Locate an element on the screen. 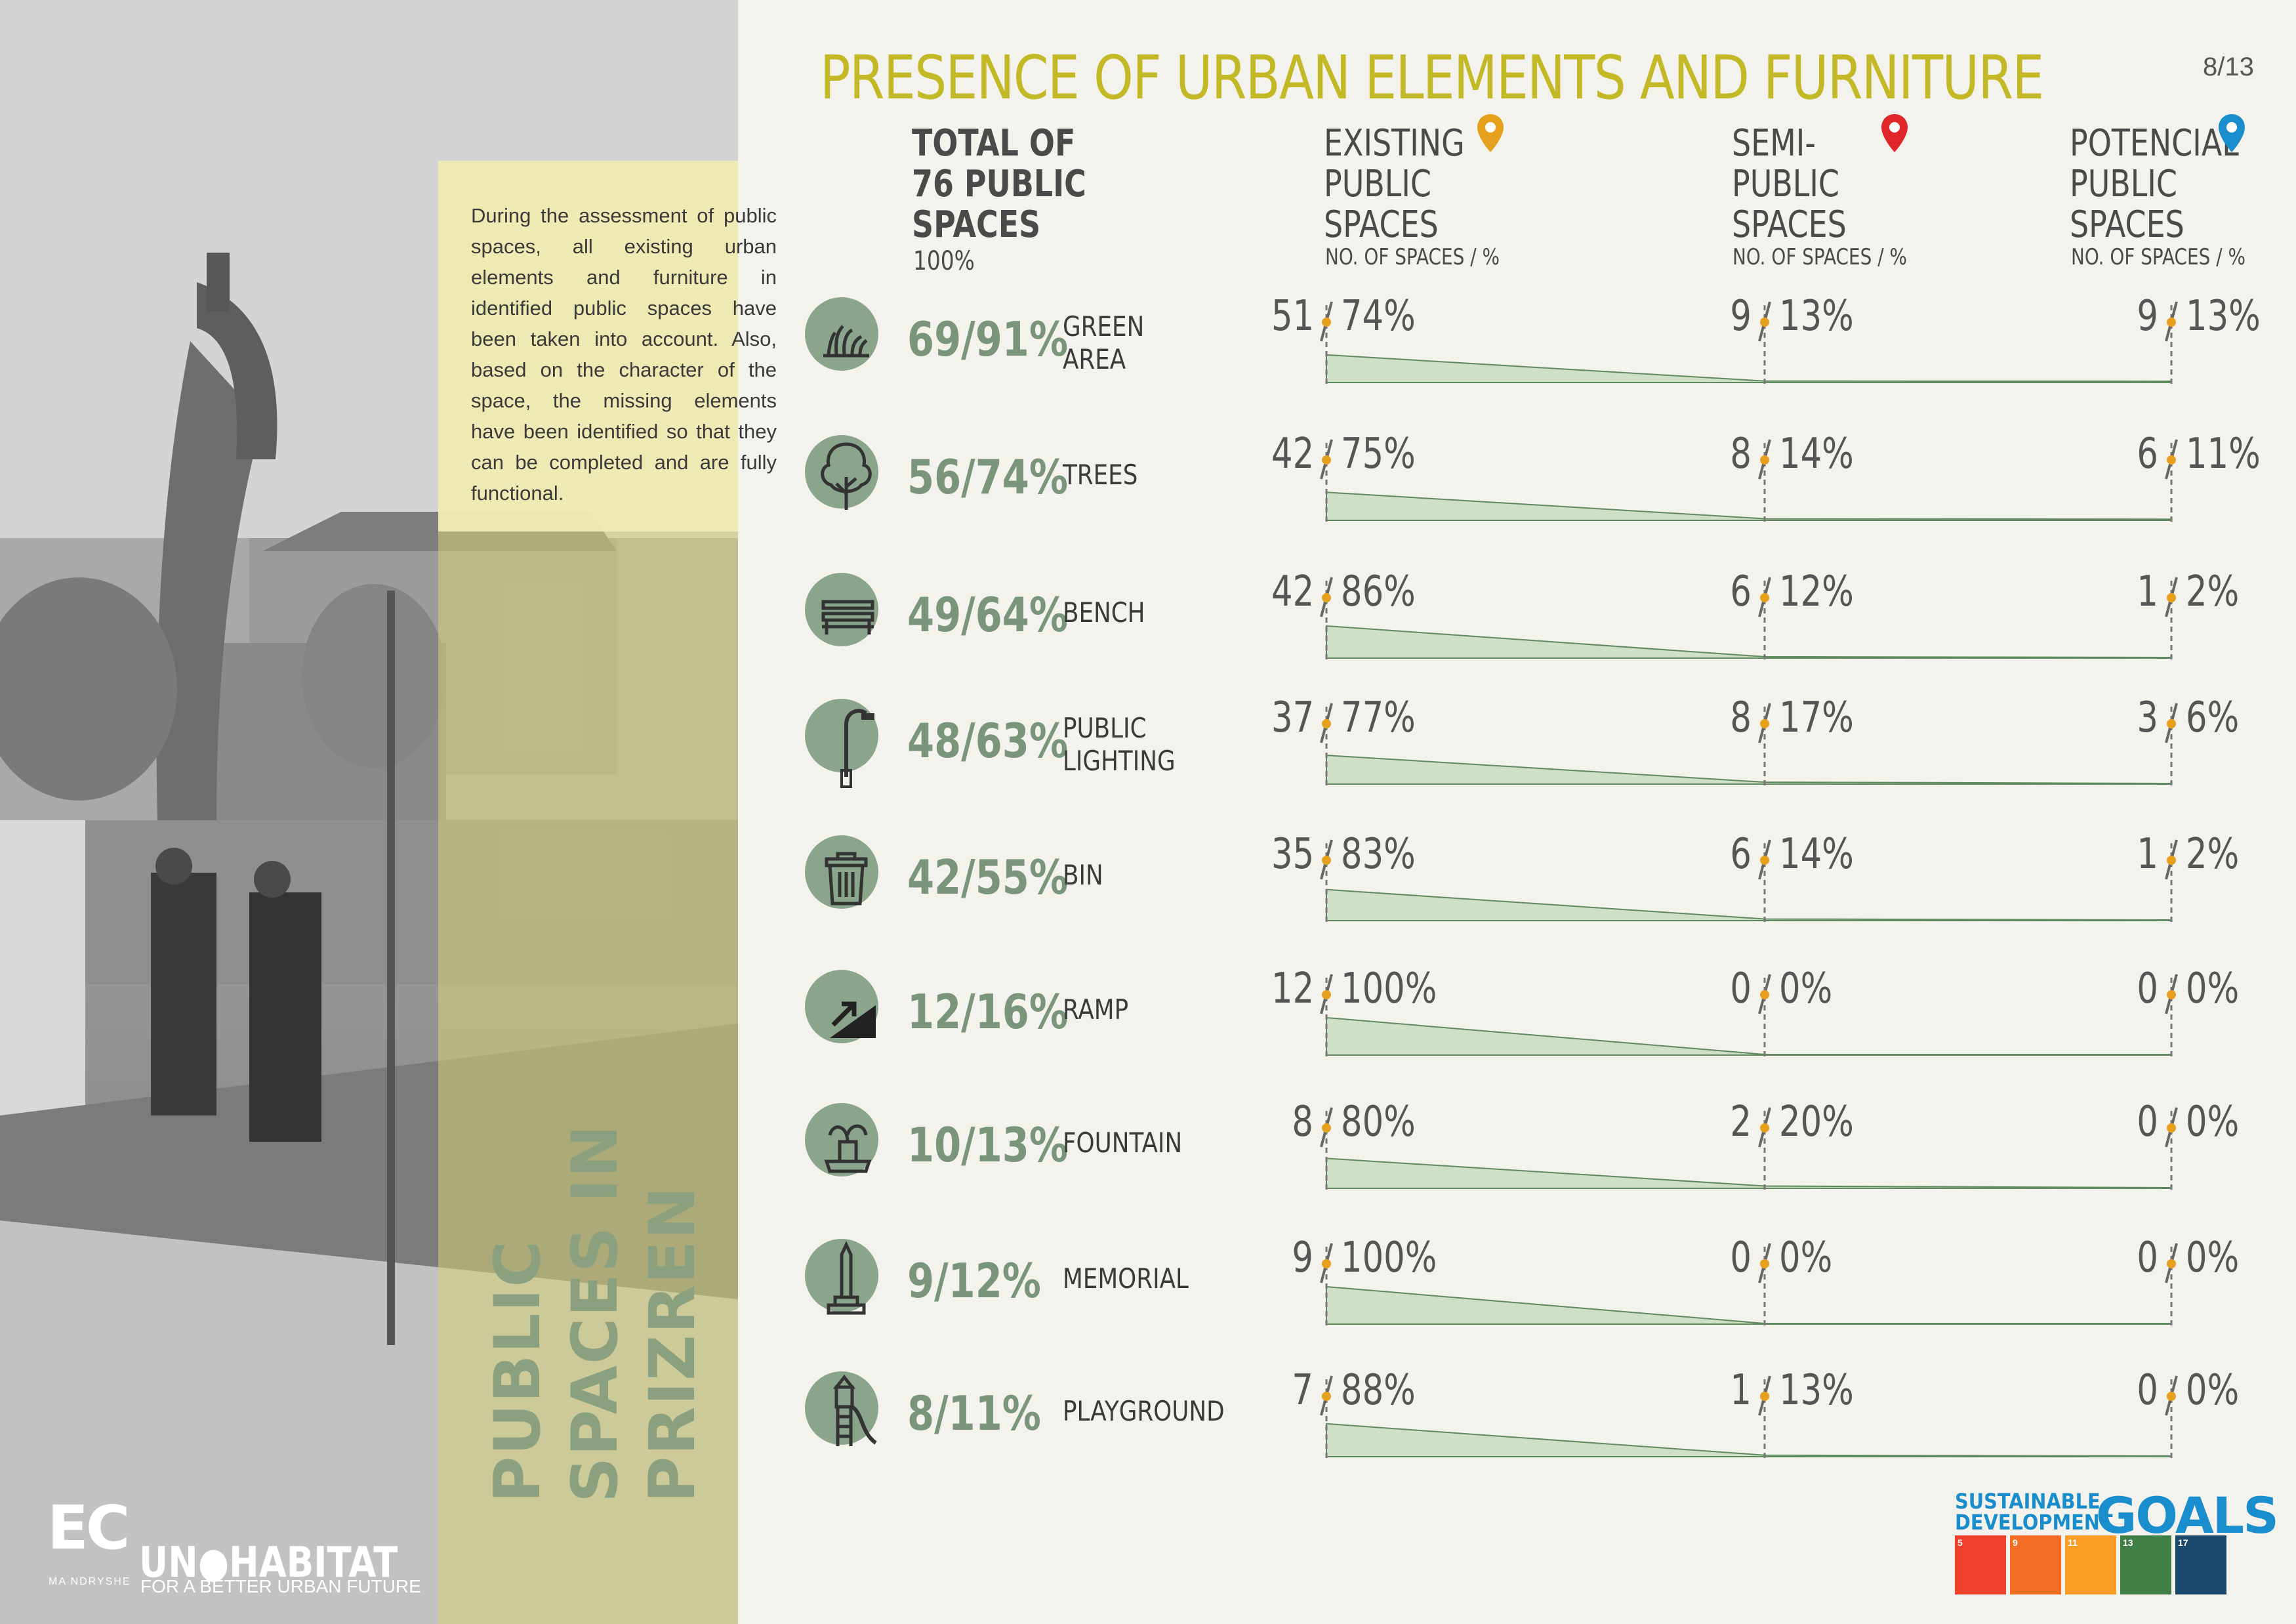 The width and height of the screenshot is (2296, 1624). row-element-label-line: BIN is located at coordinates (1083, 875).